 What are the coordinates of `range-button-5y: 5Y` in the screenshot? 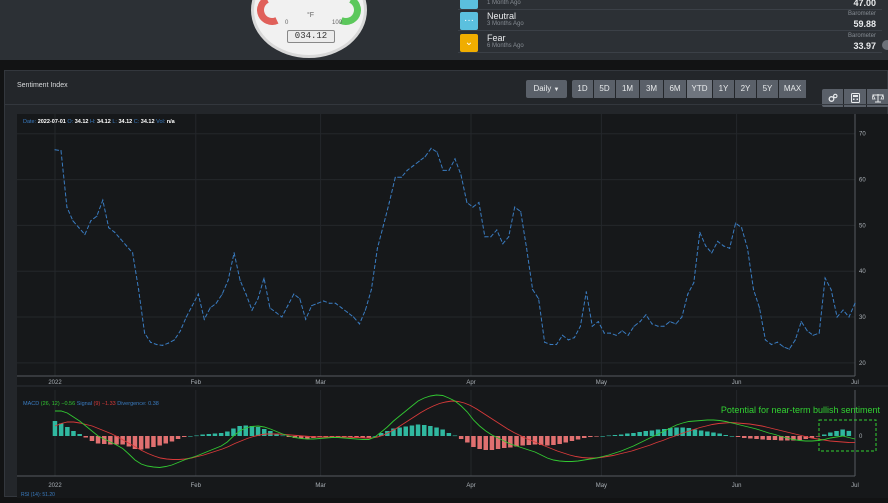 It's located at (767, 89).